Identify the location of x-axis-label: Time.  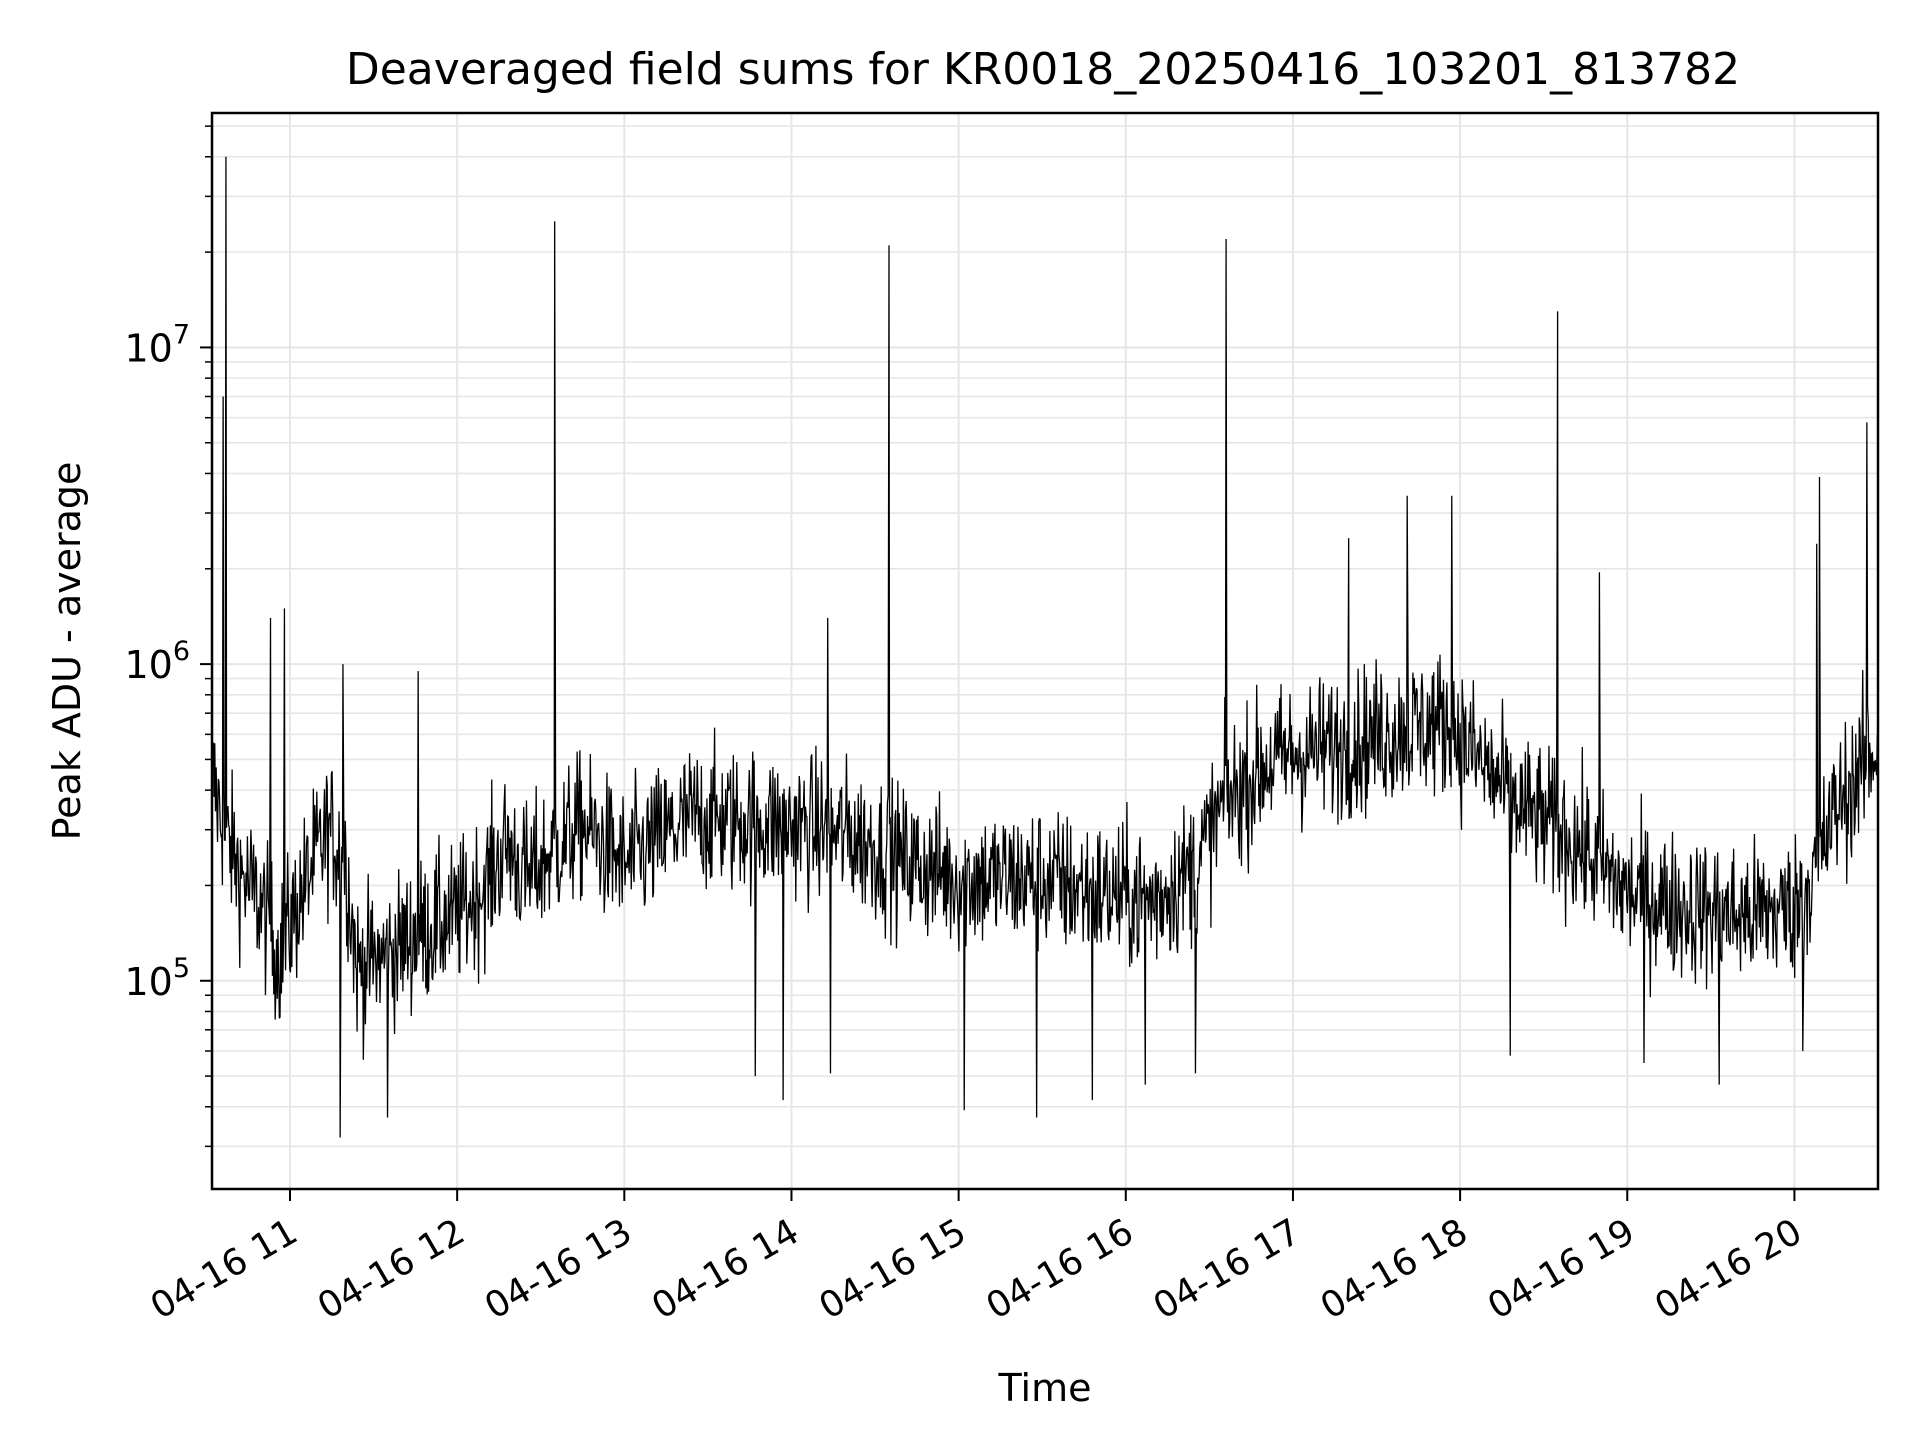
(1045, 1388).